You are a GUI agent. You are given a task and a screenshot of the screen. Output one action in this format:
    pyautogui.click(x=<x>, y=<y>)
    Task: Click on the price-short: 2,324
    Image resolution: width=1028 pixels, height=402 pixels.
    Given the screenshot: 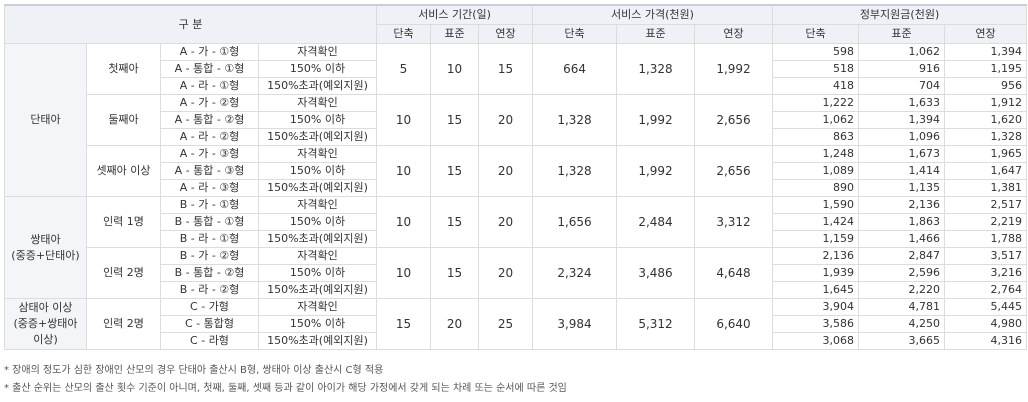 What is the action you would take?
    pyautogui.click(x=575, y=273)
    